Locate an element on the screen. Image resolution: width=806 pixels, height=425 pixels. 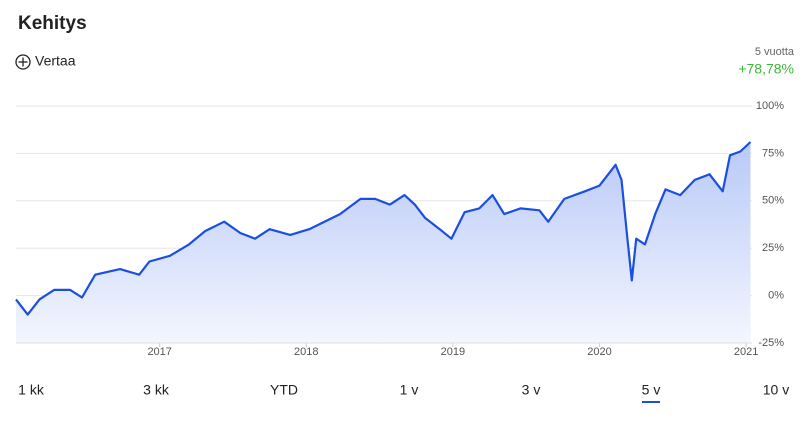
x-tick-label: 2019 is located at coordinates (453, 352).